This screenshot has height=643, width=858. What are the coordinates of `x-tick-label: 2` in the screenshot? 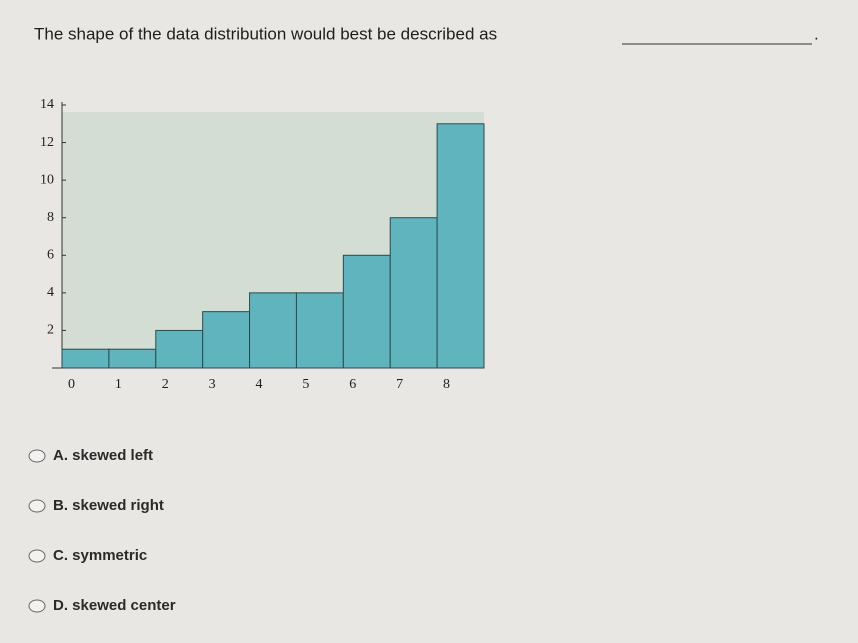 It's located at (165, 384).